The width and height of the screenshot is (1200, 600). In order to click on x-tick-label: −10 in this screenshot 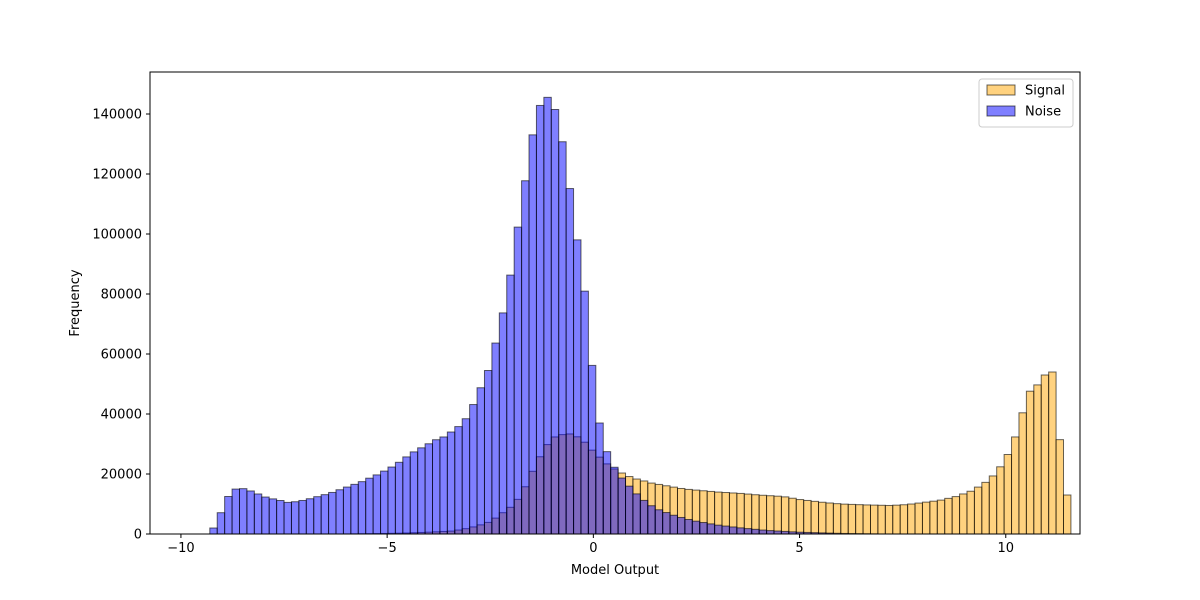, I will do `click(180, 548)`.